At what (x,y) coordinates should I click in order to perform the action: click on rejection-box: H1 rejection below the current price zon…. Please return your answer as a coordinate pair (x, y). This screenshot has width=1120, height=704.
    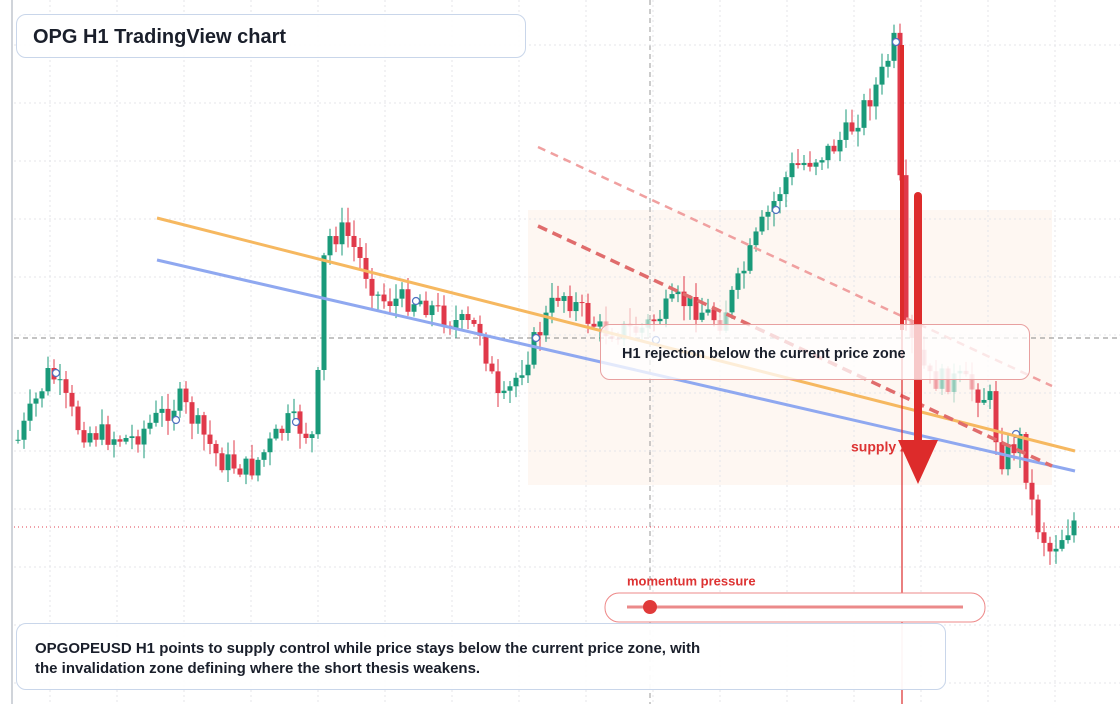
    Looking at the image, I should click on (815, 352).